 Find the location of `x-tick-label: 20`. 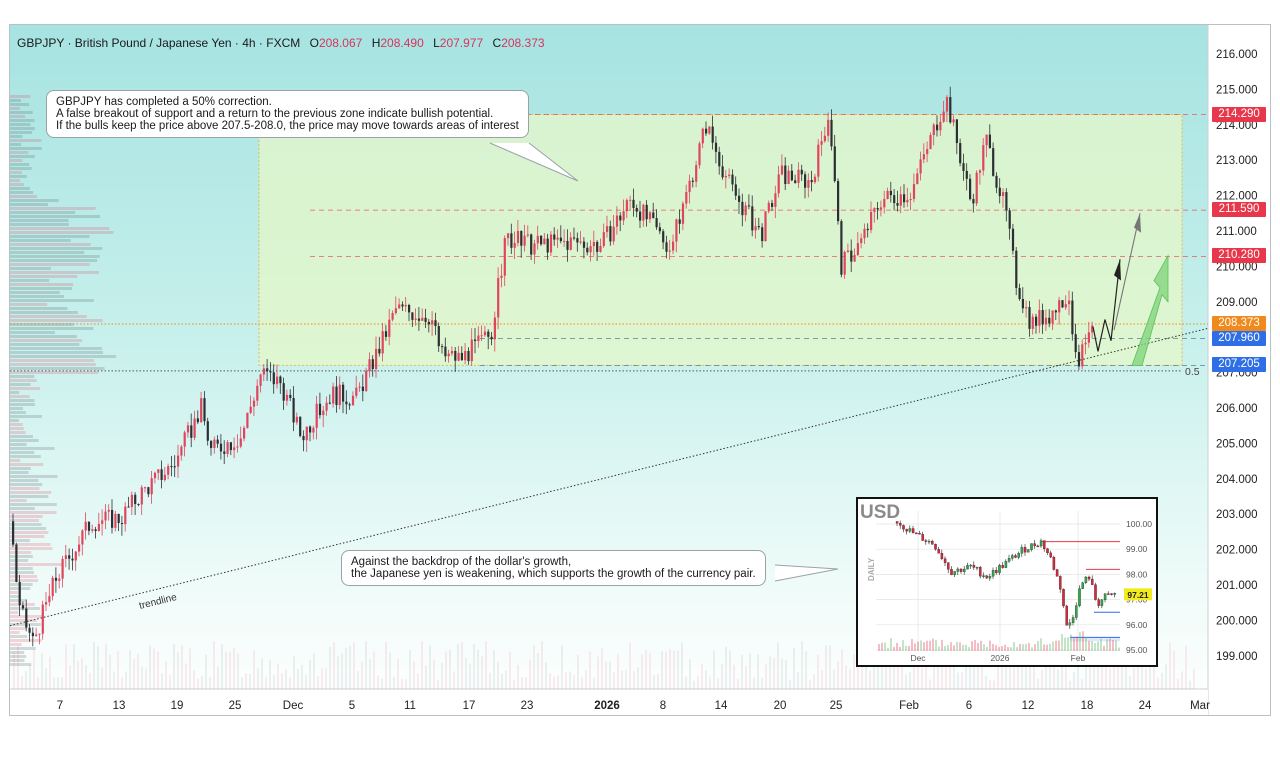

x-tick-label: 20 is located at coordinates (780, 706).